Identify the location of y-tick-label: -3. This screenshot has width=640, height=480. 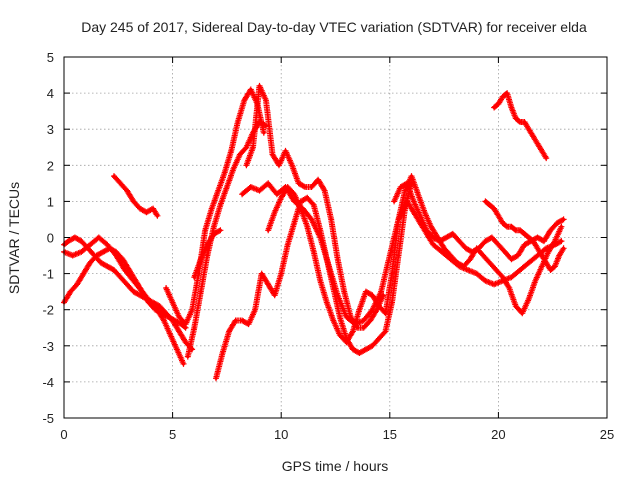
(48, 346).